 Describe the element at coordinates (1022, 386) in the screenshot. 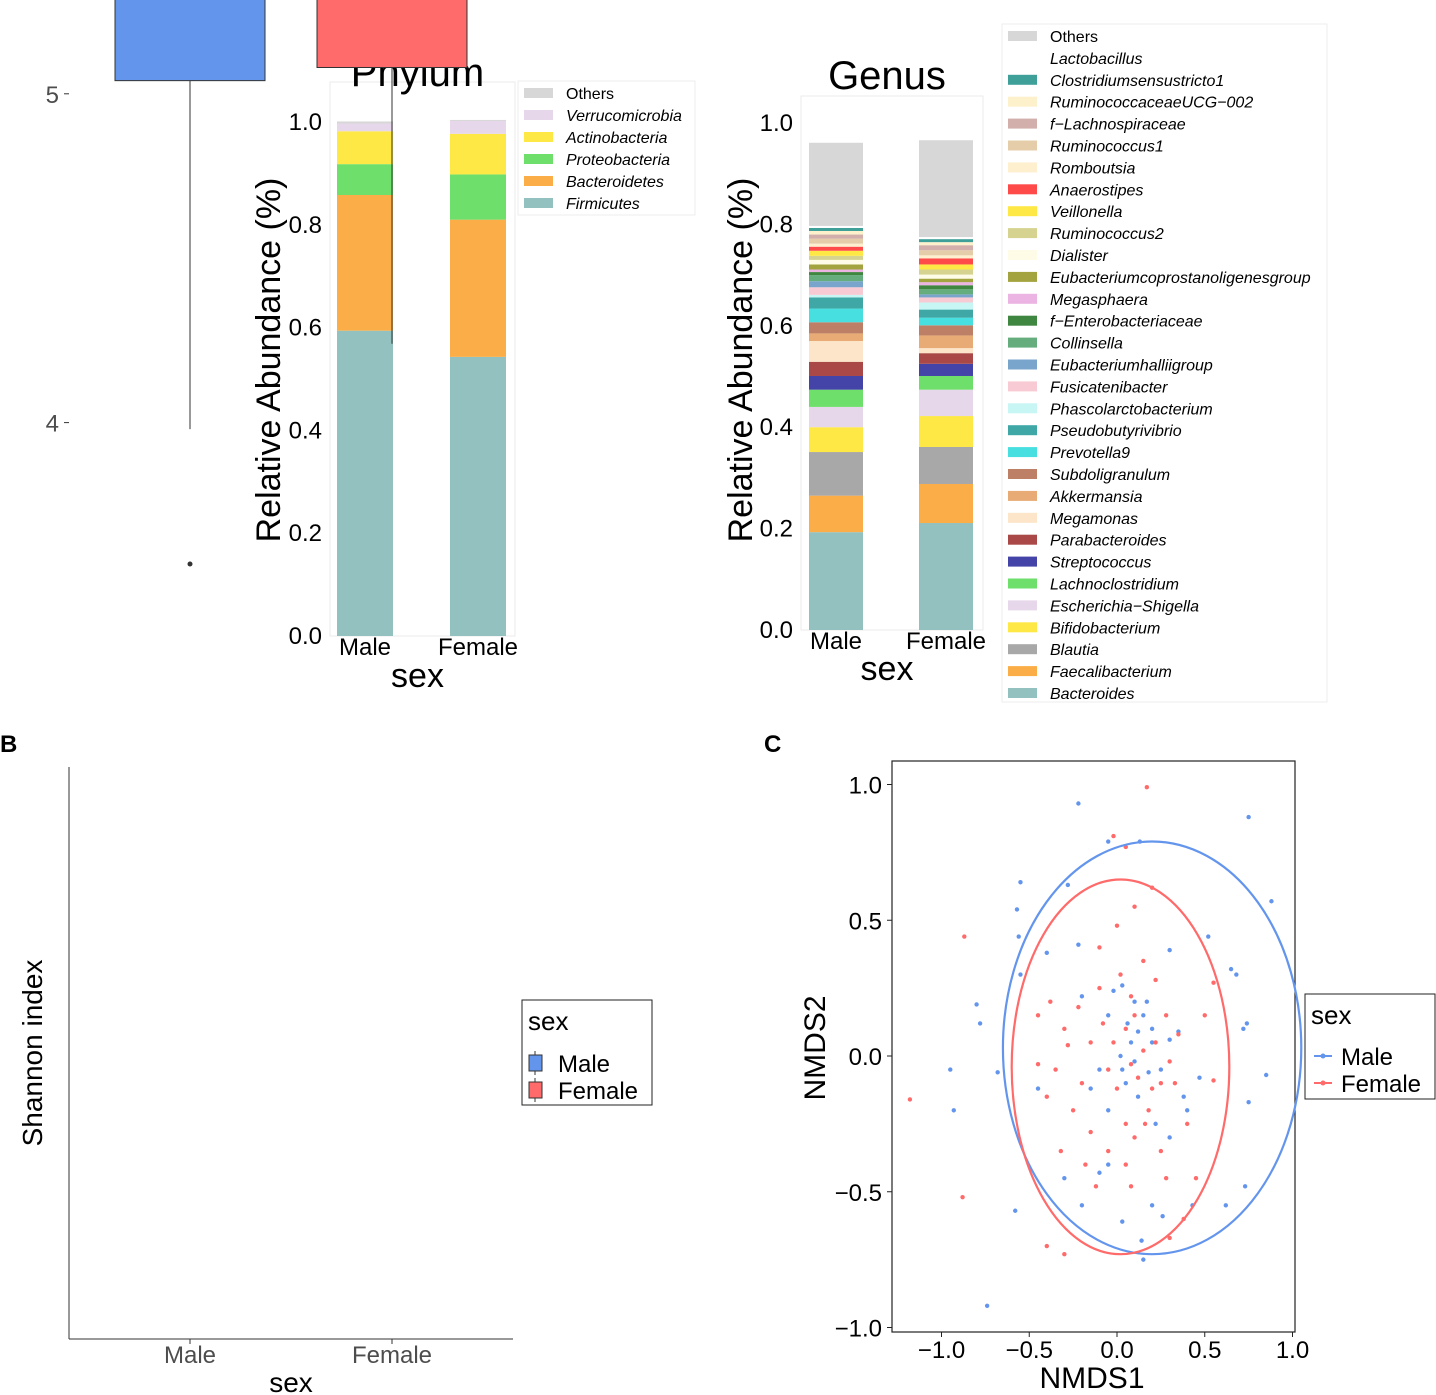

I see `legend-swatch-fusicatenibacter` at that location.